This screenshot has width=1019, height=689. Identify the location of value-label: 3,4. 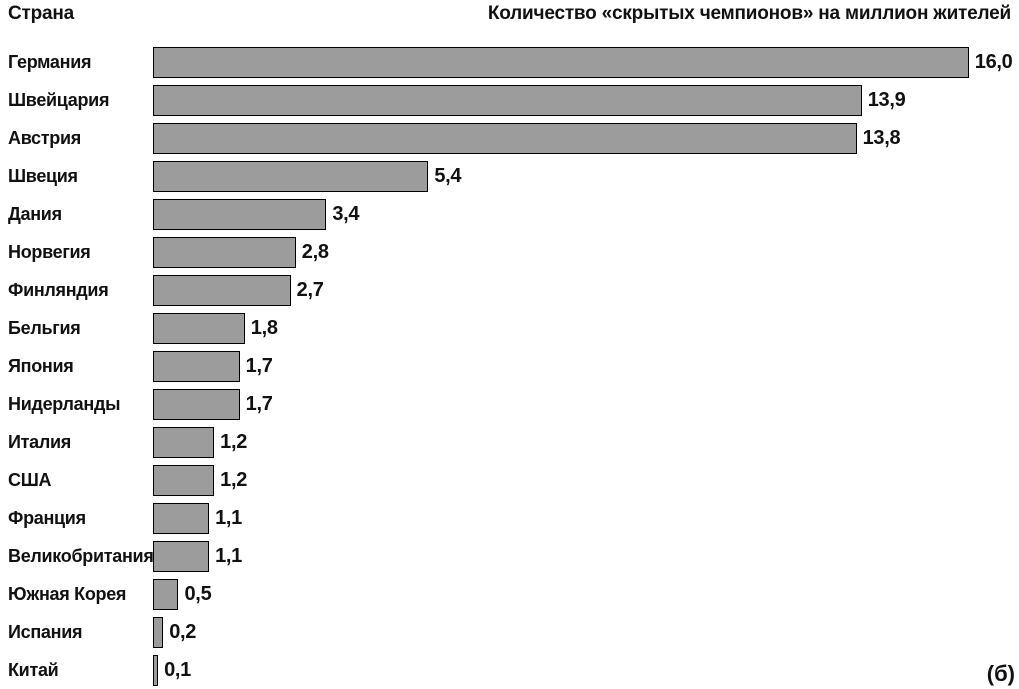
(346, 213).